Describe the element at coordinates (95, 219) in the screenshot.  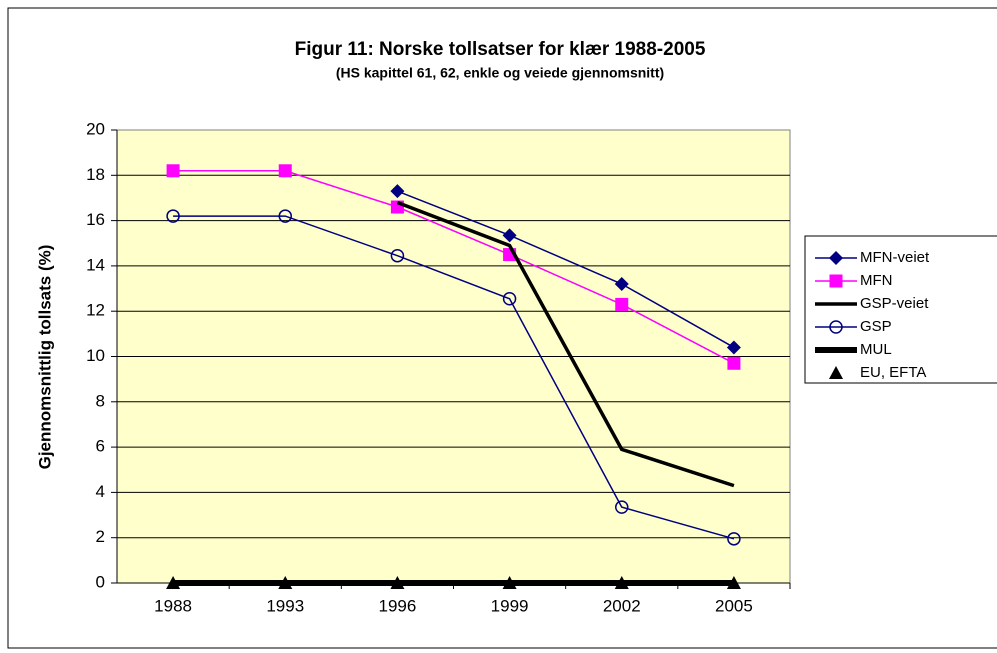
I see `y-tick-label: 16` at that location.